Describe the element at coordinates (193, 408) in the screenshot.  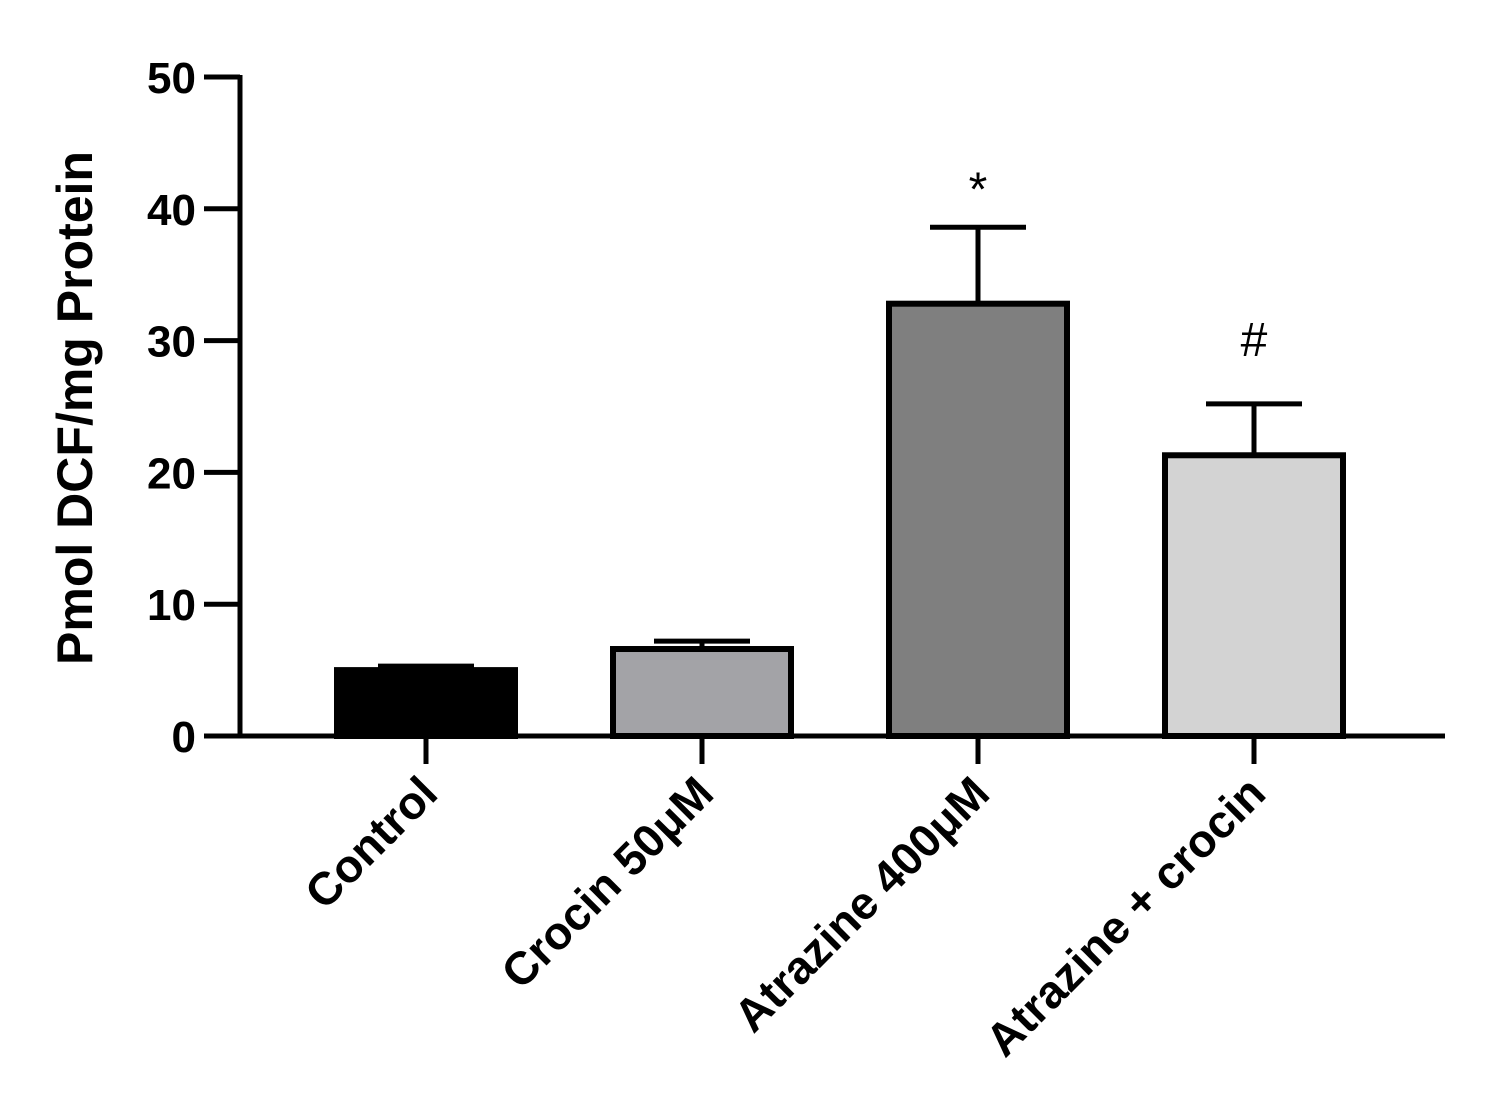
I see `y-ticks: 0 10 20 30 40 50` at that location.